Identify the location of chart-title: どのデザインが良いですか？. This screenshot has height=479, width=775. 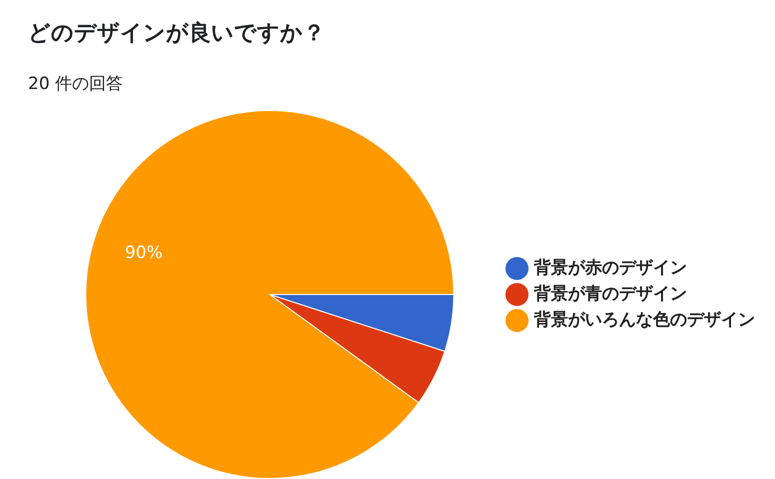
(176, 34).